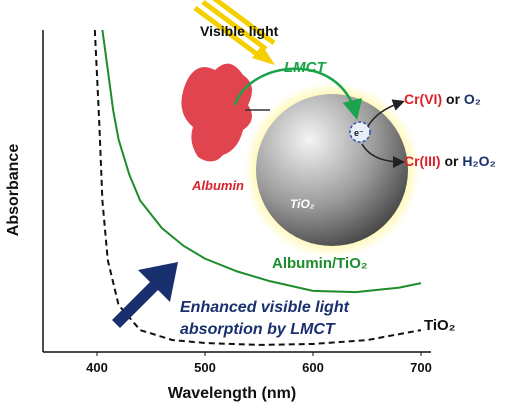 Image resolution: width=520 pixels, height=412 pixels. Describe the element at coordinates (320, 263) in the screenshot. I see `series-label: Albumin/TiO₂` at that location.